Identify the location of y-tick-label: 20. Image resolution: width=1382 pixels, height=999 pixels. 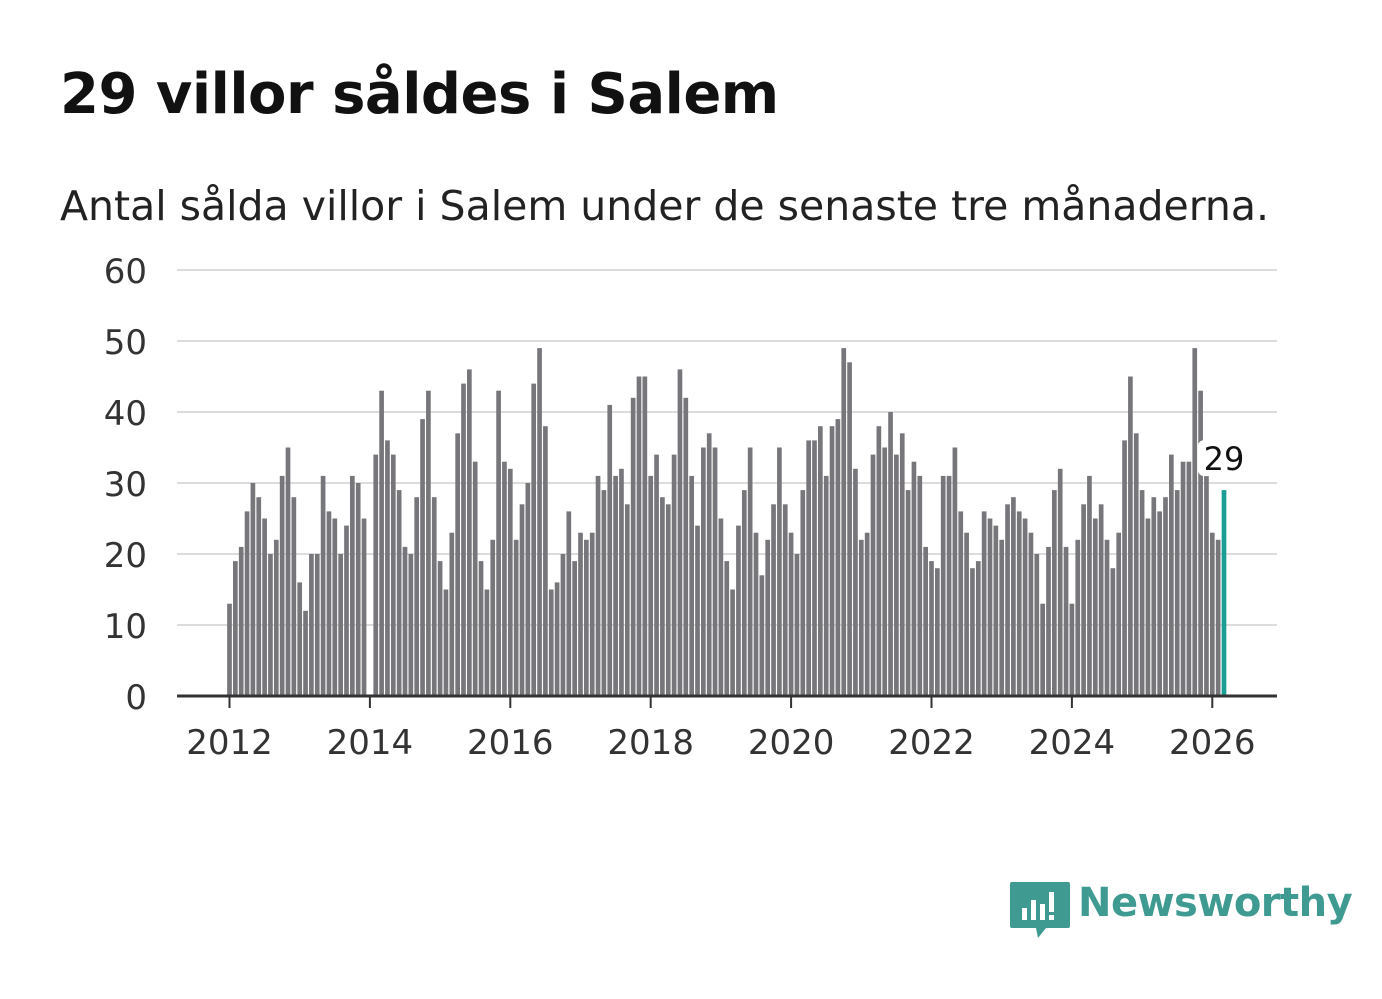
(125, 556).